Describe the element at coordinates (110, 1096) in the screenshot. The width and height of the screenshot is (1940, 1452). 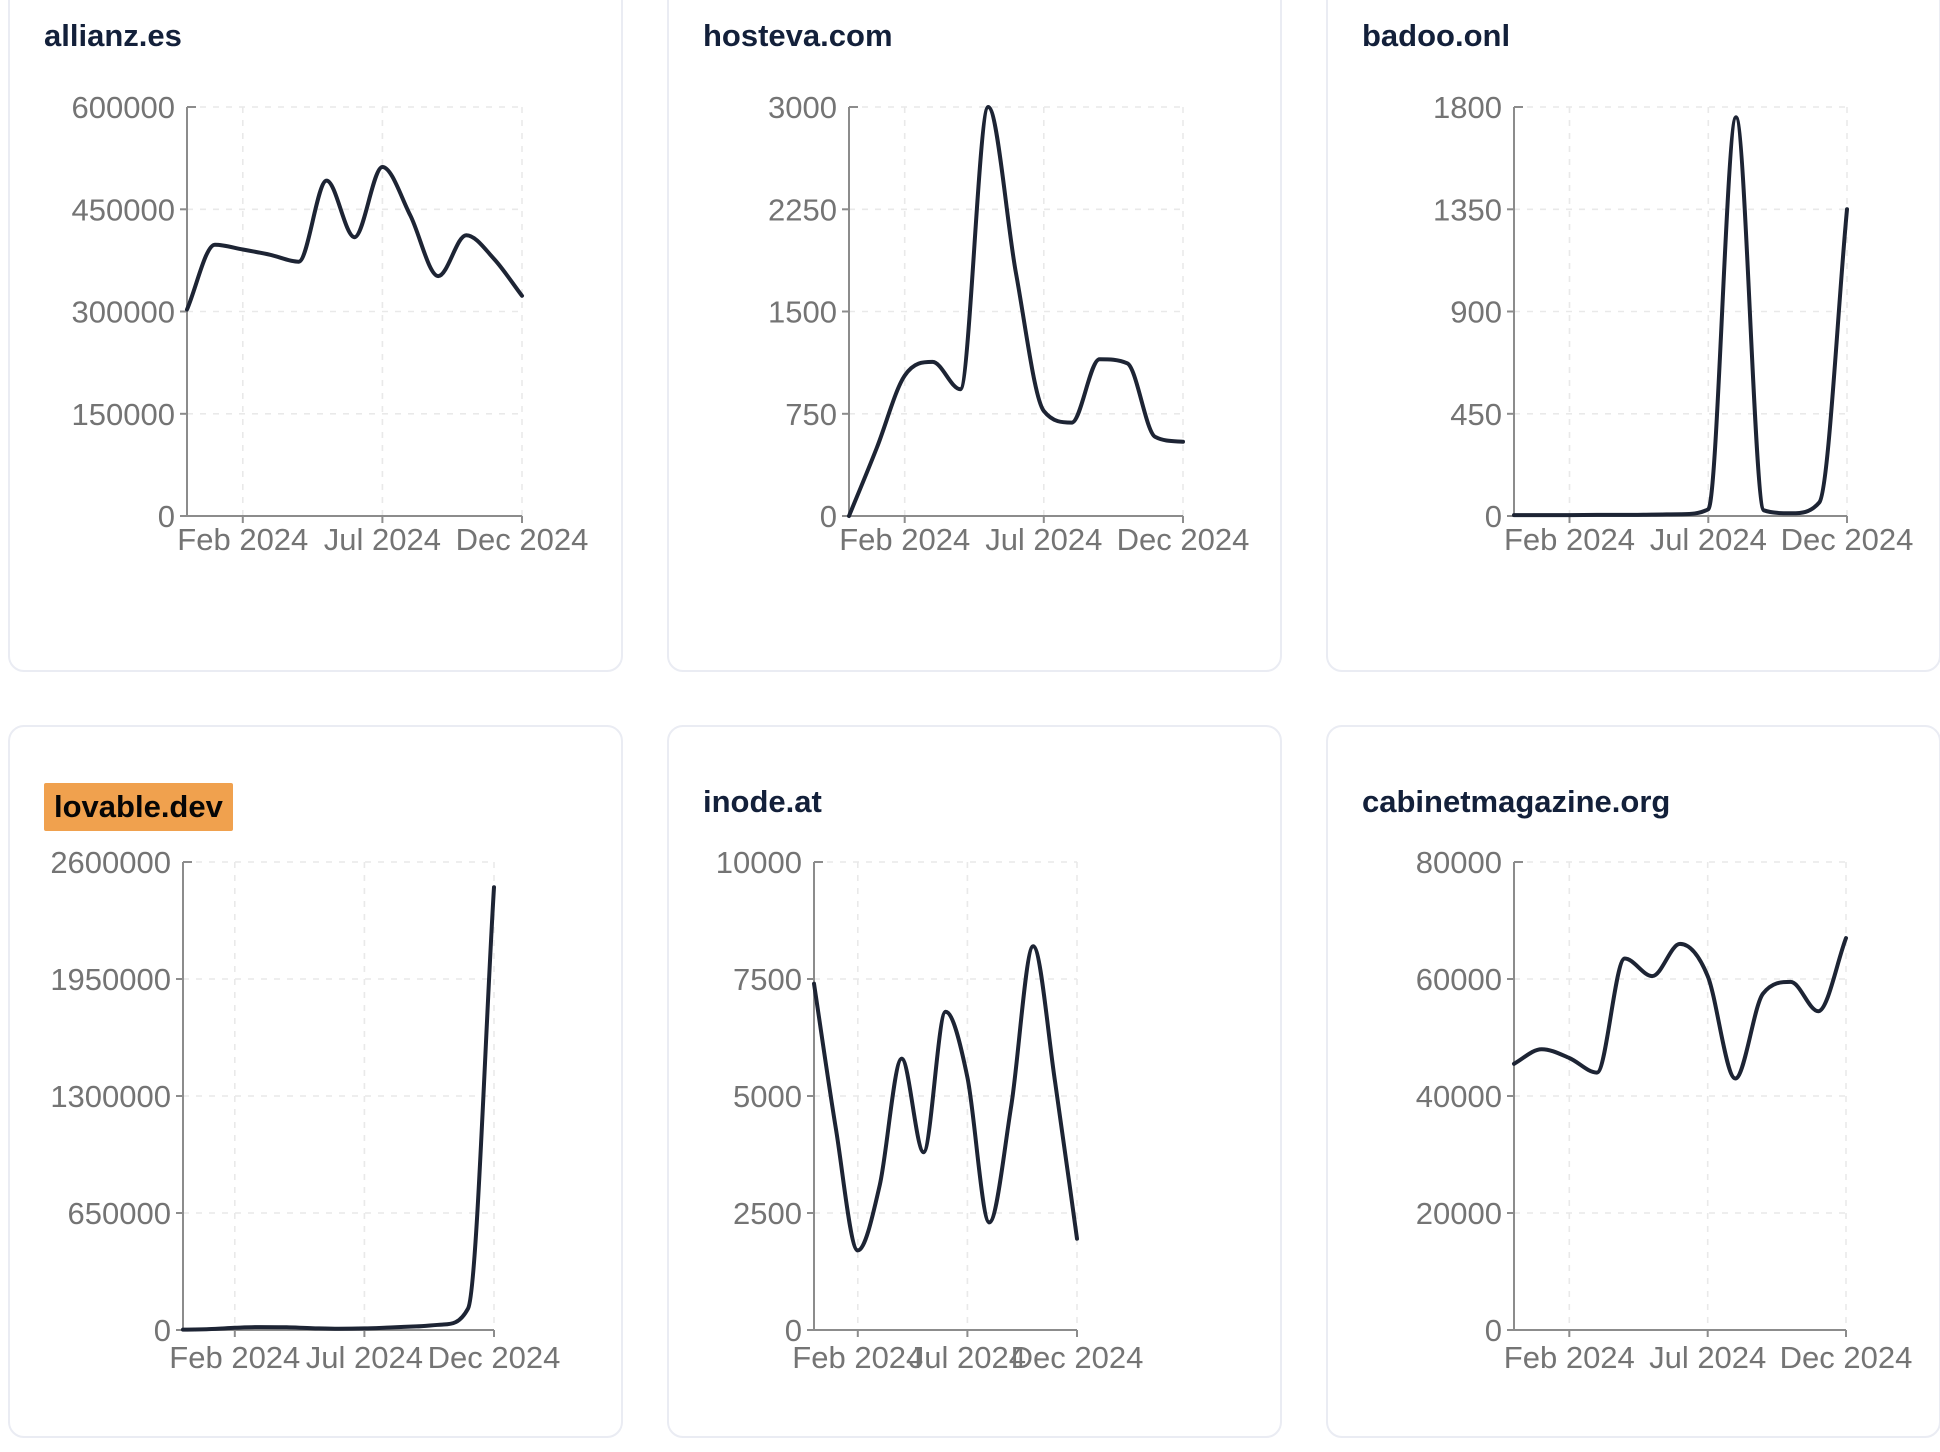
I see `y-tick-label: 1300000` at that location.